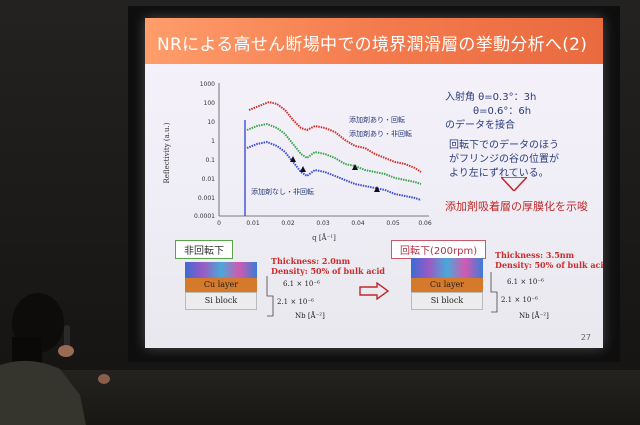 Image resolution: width=640 pixels, height=425 pixels. What do you see at coordinates (358, 223) in the screenshot?
I see `x-tick-0.04: 0.04` at bounding box center [358, 223].